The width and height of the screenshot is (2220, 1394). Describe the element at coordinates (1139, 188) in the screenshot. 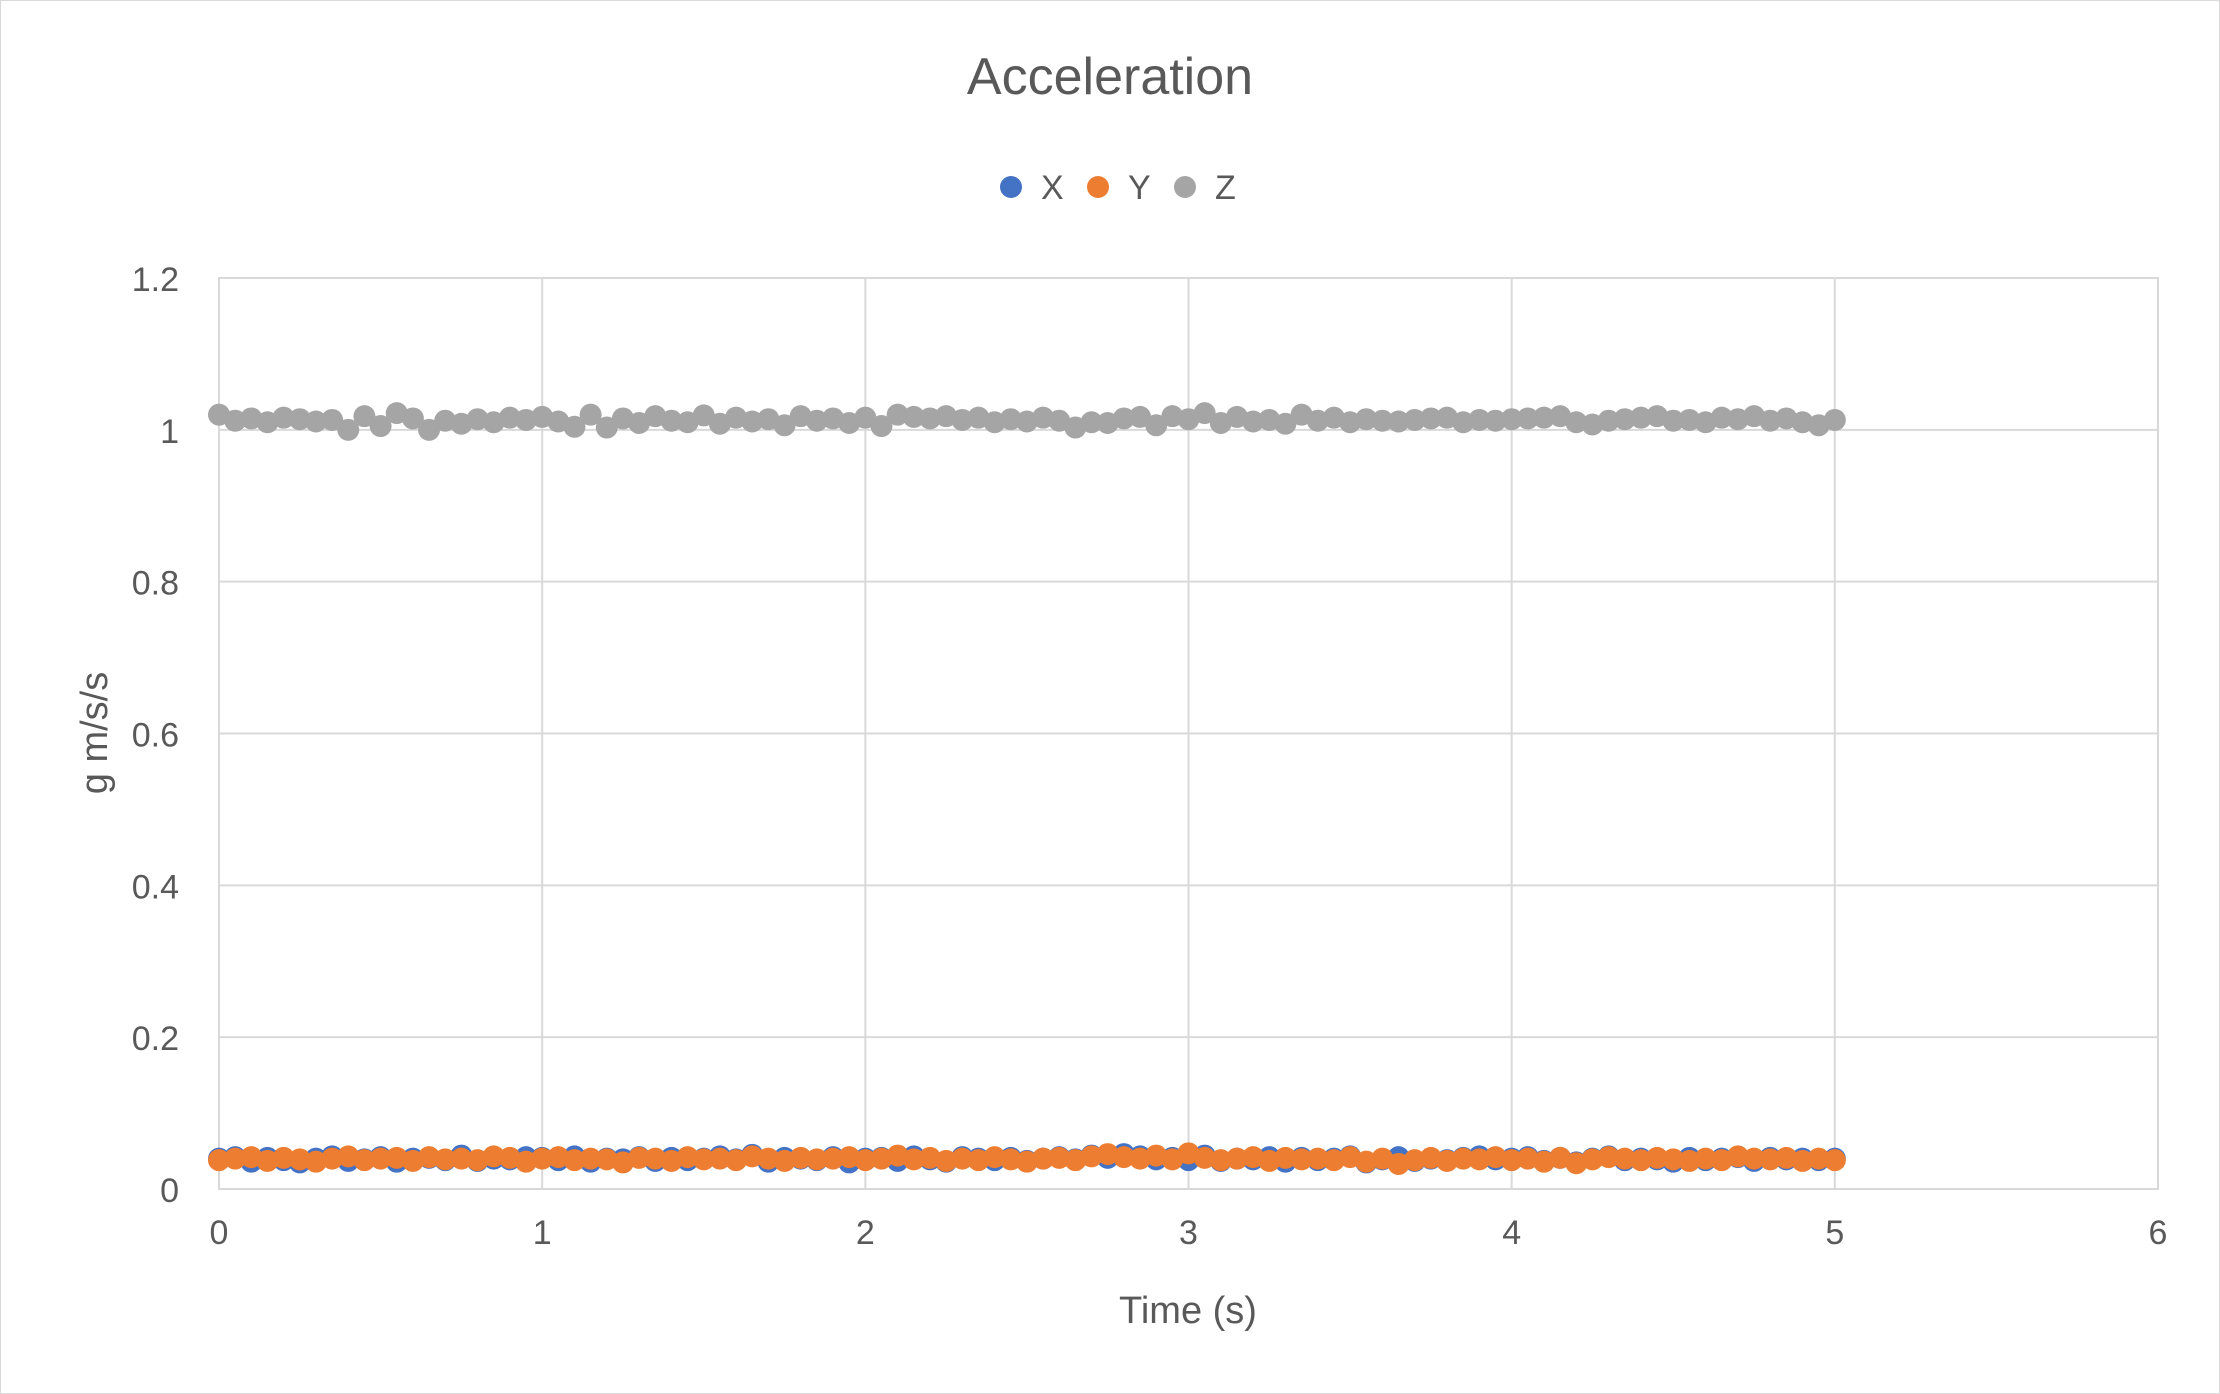

I see `legend-label-y: Y` at that location.